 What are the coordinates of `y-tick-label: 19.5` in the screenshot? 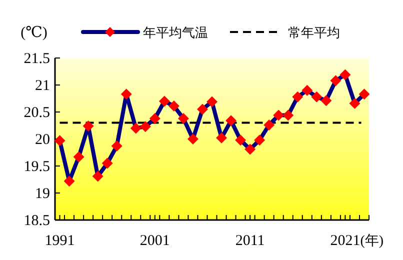 It's located at (37, 167).